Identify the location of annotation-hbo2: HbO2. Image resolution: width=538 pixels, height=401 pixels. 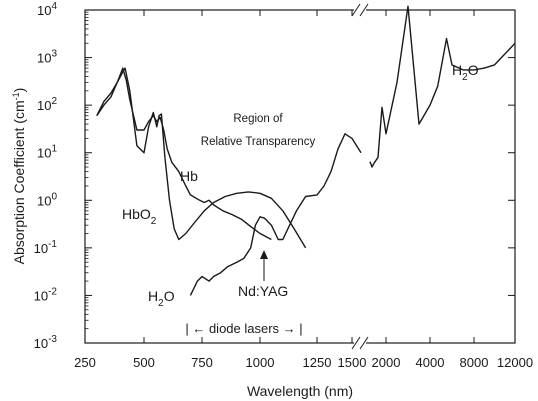
(139, 216).